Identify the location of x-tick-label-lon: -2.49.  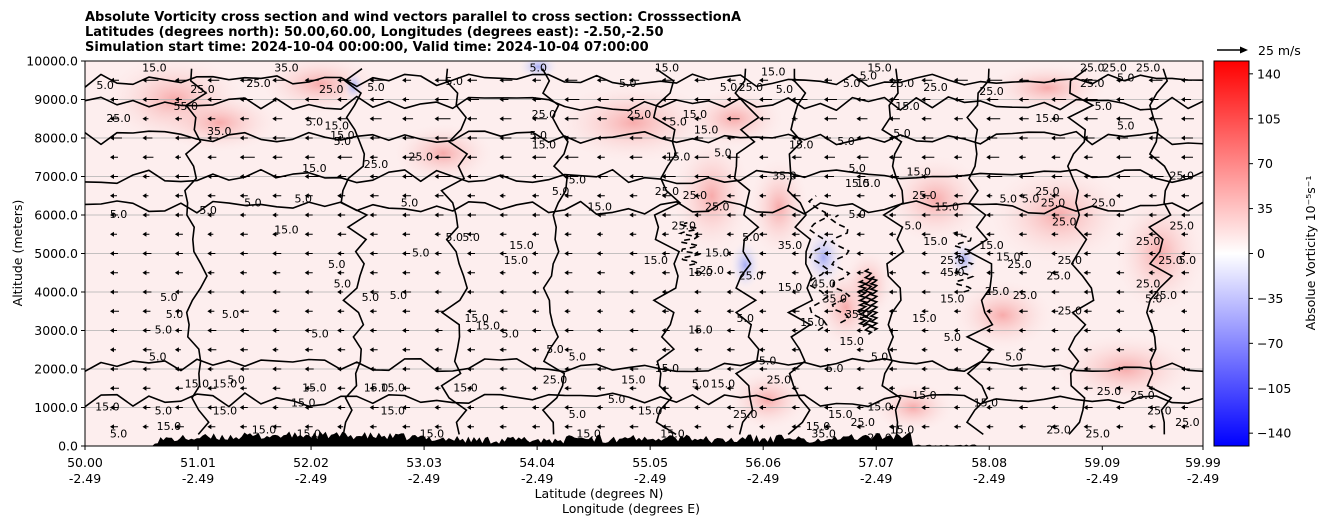
(763, 478).